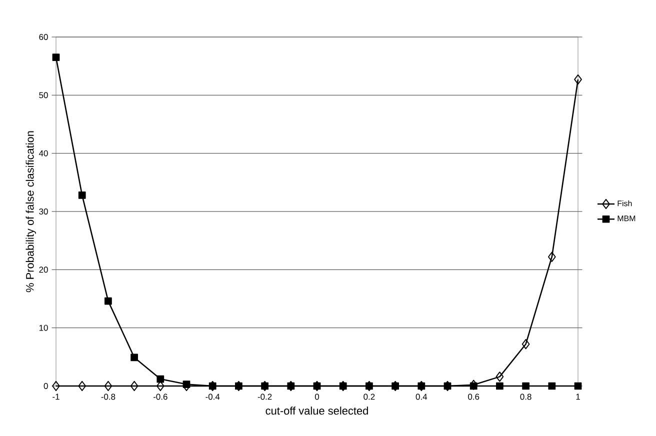 The image size is (656, 436). What do you see at coordinates (265, 397) in the screenshot?
I see `x-tick-label: -0.2` at bounding box center [265, 397].